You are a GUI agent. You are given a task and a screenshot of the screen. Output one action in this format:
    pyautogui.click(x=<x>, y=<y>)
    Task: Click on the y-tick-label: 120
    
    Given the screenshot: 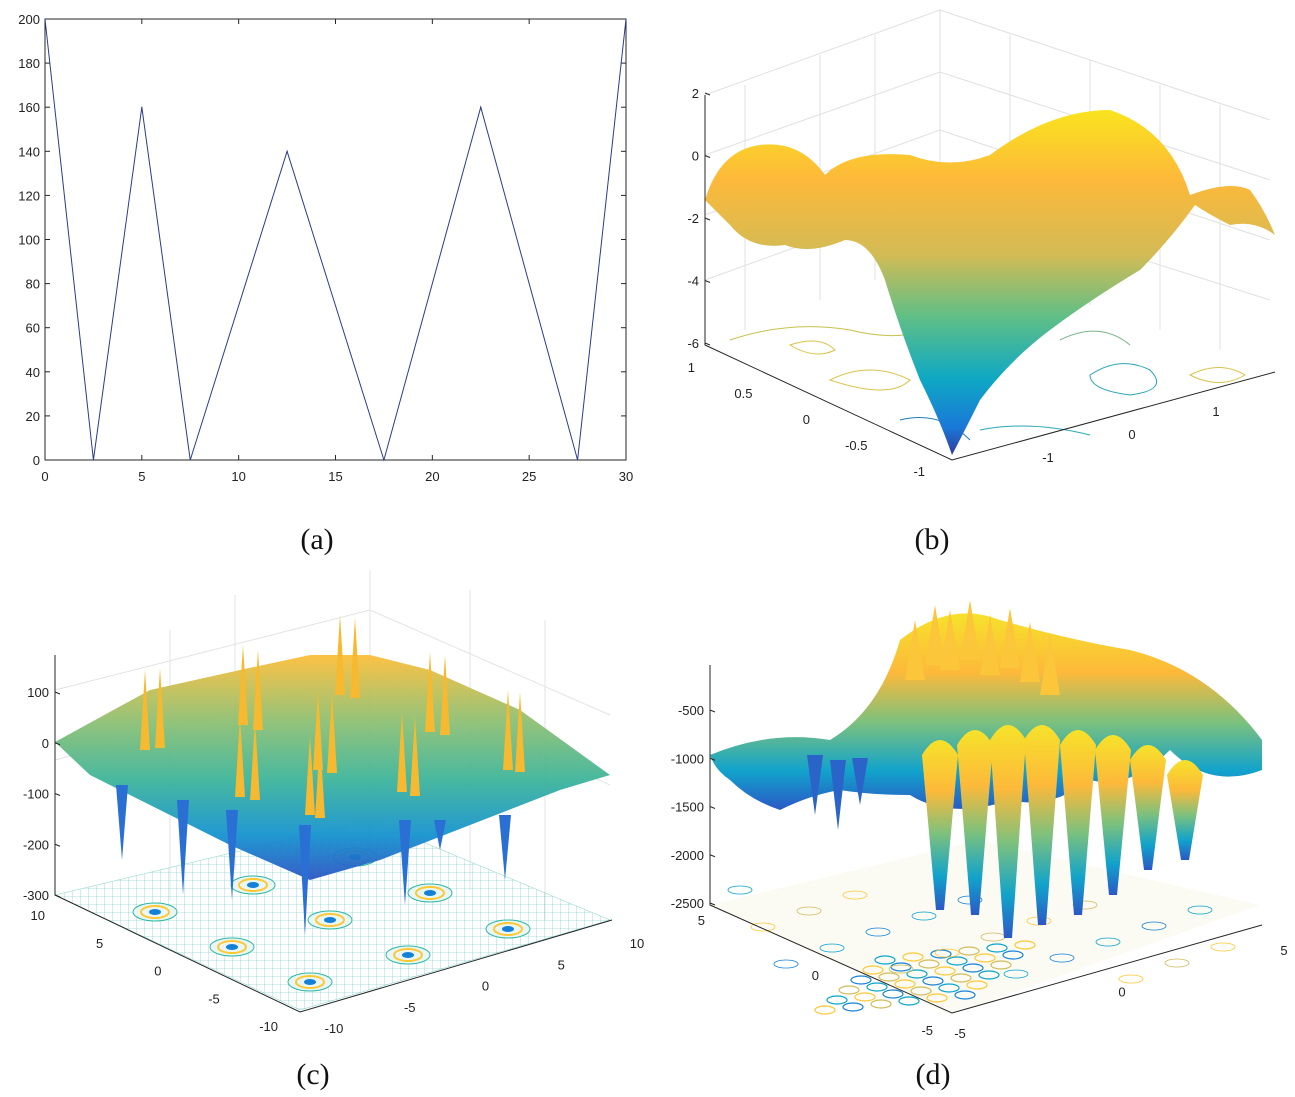 What is the action you would take?
    pyautogui.click(x=29, y=195)
    